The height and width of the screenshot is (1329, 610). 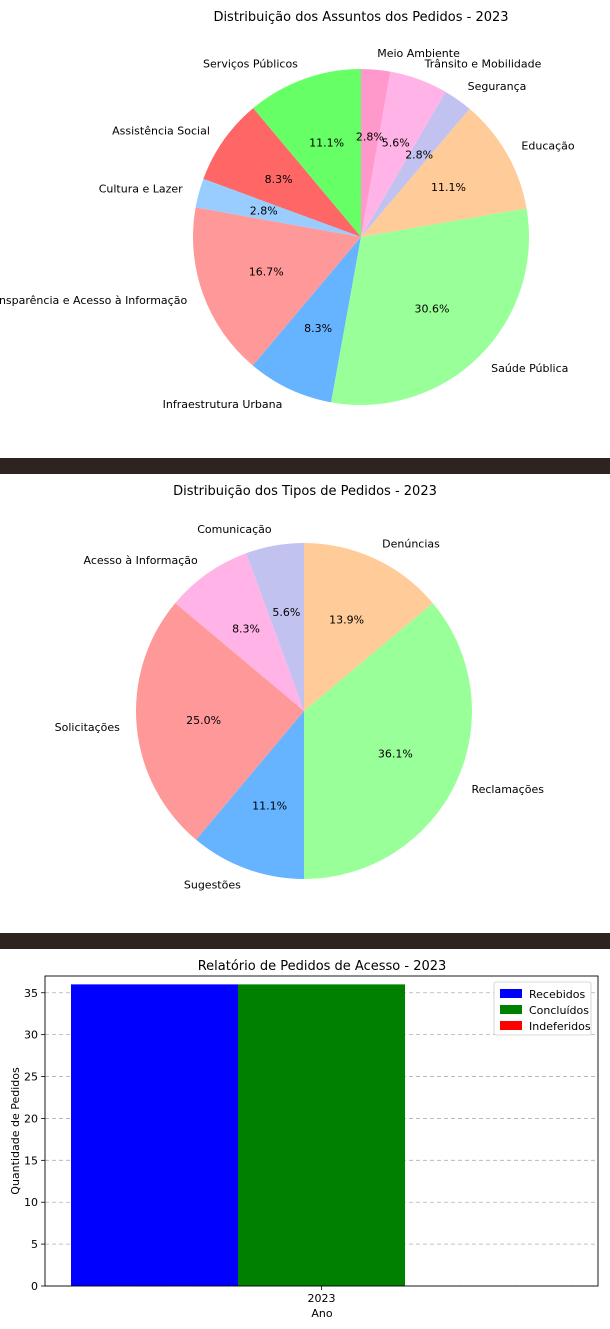 What do you see at coordinates (497, 86) in the screenshot?
I see `slice-label-seguranca: Segurança` at bounding box center [497, 86].